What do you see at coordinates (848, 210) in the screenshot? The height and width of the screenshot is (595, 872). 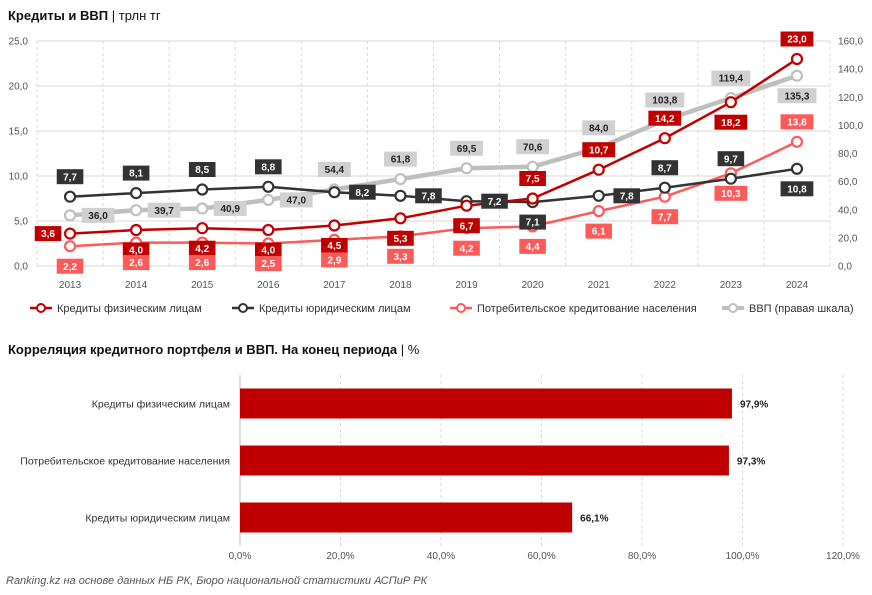 I see `y-right-tick-label: 40,0` at bounding box center [848, 210].